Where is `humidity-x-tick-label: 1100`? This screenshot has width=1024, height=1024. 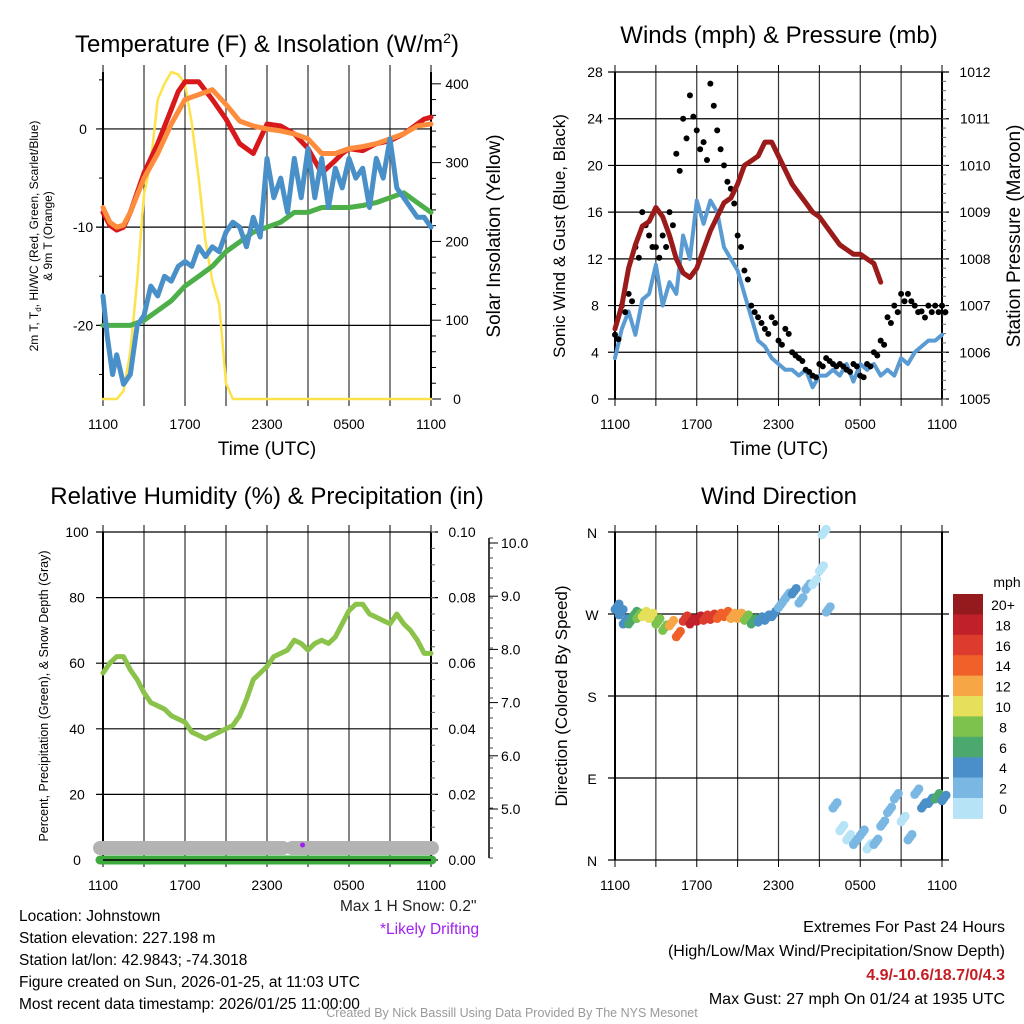
humidity-x-tick-label: 1100 is located at coordinates (431, 885).